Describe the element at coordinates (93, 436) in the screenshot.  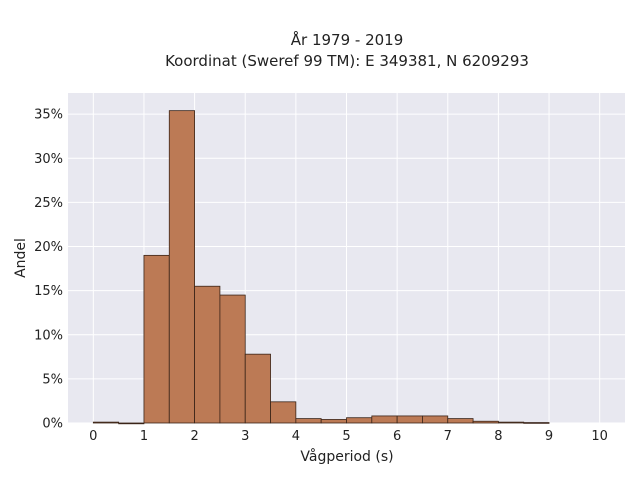
I see `x-tick-label: 0` at that location.